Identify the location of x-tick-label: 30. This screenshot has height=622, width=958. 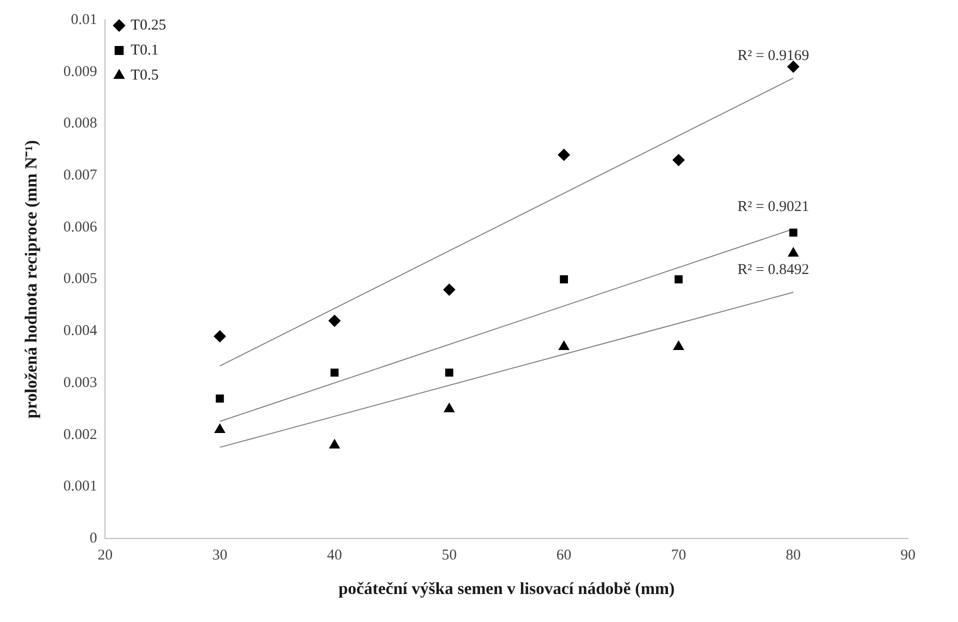
(220, 556).